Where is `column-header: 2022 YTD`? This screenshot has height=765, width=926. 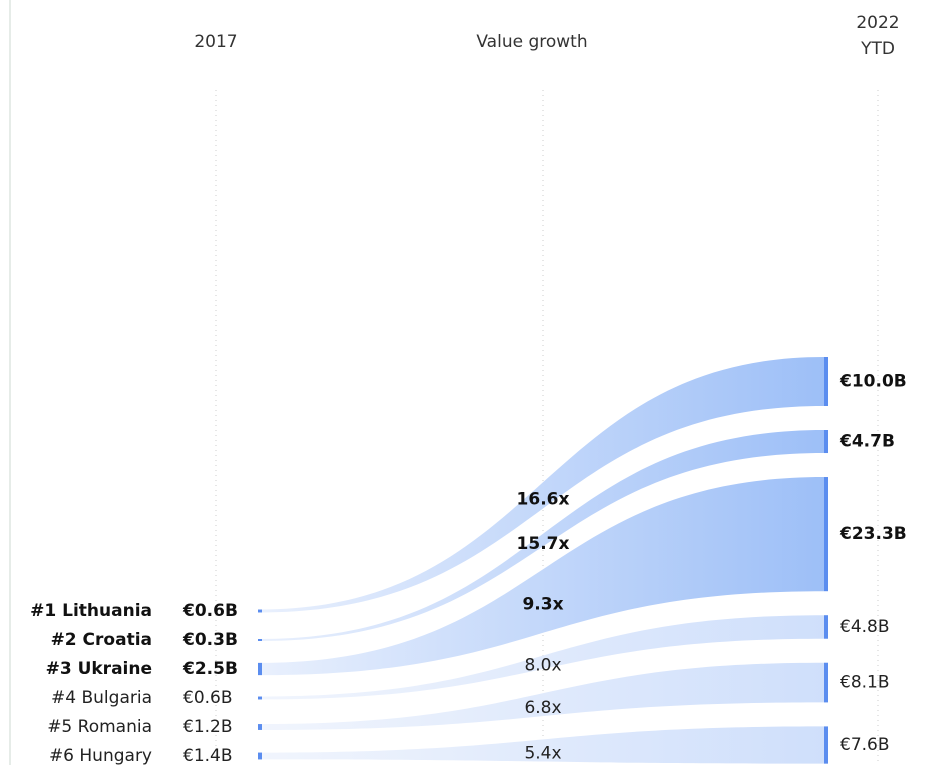
column-header: 2022 YTD is located at coordinates (878, 36).